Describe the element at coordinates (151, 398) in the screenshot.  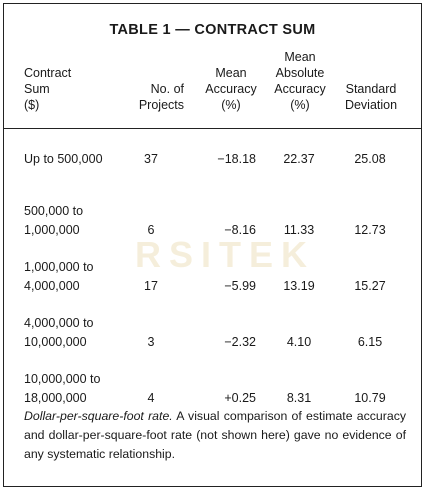
I see `cell-num-projects: 4` at that location.